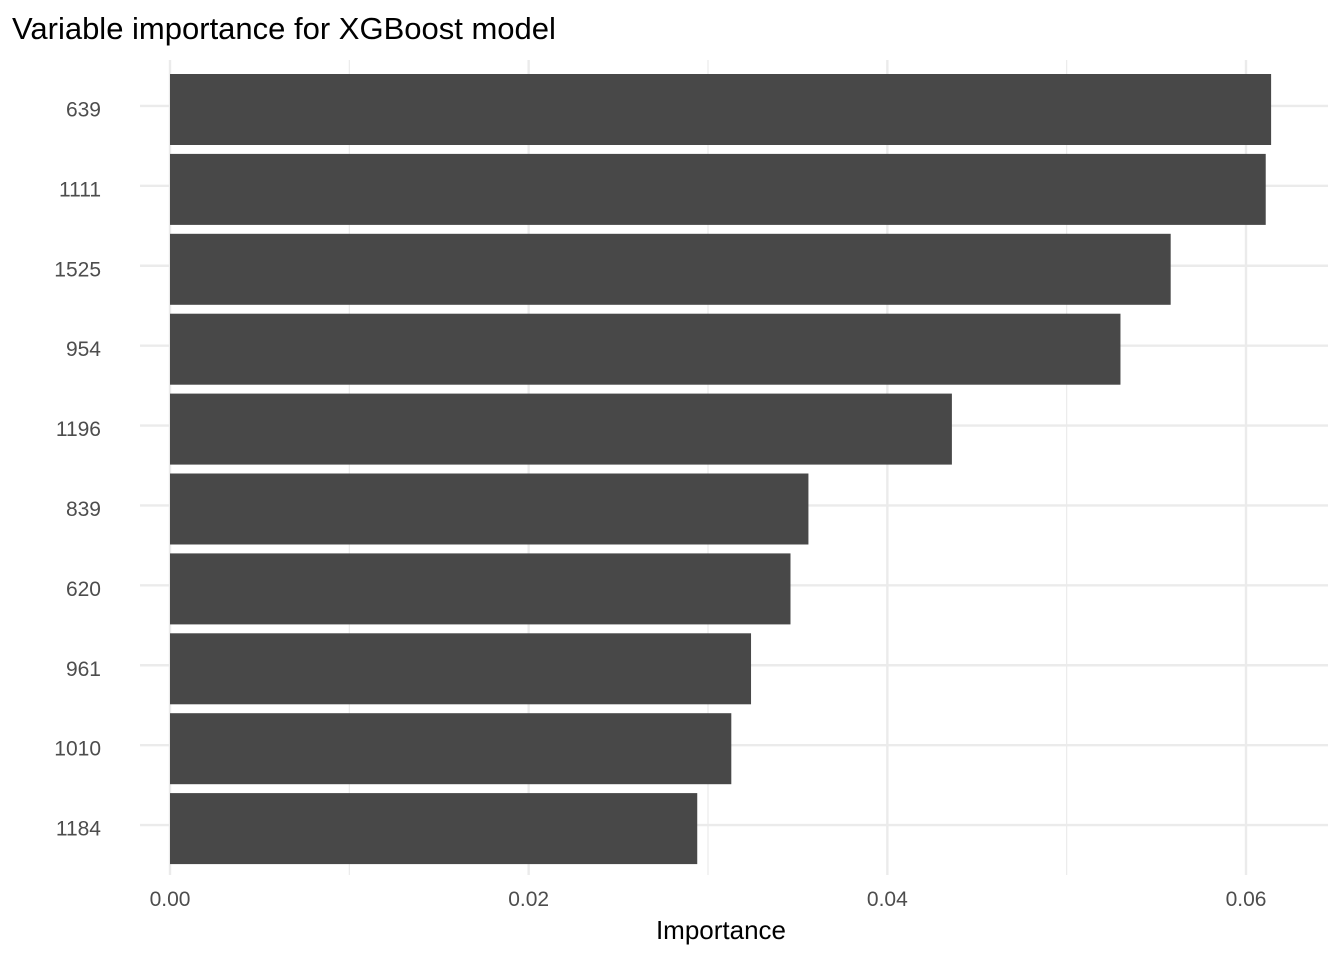  What do you see at coordinates (78, 829) in the screenshot?
I see `y-tick-label: 1184` at bounding box center [78, 829].